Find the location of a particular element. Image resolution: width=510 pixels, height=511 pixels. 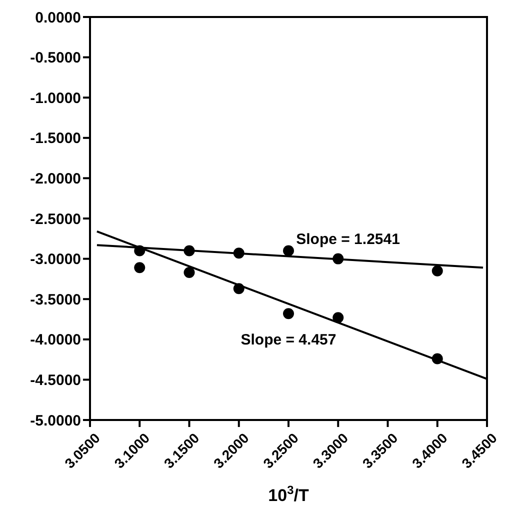

annotation: Slope = 1.2541 is located at coordinates (348, 239).